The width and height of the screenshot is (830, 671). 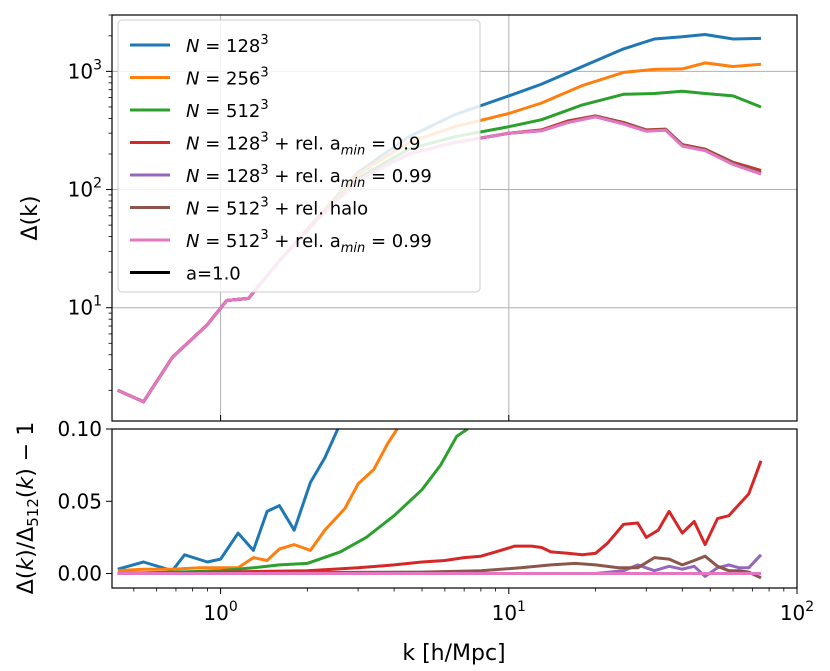 I want to click on legend-label-n-5123-rel-a-min-0-99: N = 5123 + rel. amin = 0.99, so click(x=309, y=242).